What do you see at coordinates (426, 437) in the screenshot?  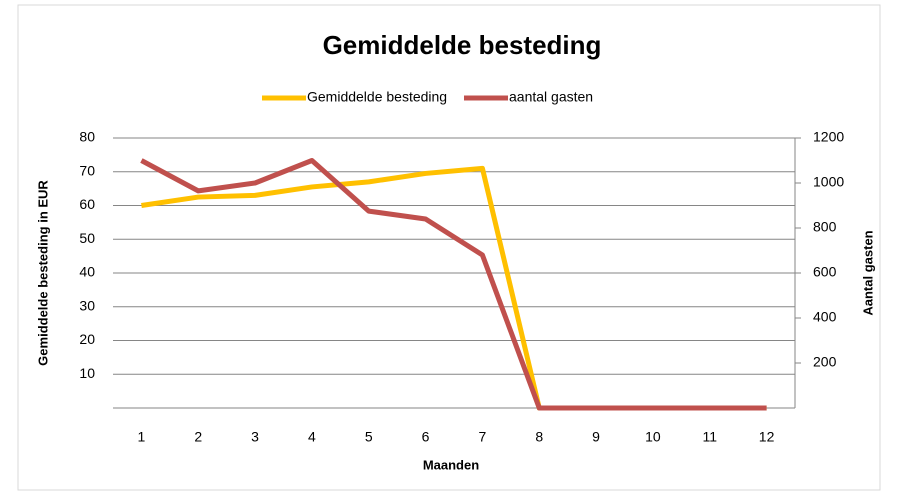 I see `x-tick-label: 6` at bounding box center [426, 437].